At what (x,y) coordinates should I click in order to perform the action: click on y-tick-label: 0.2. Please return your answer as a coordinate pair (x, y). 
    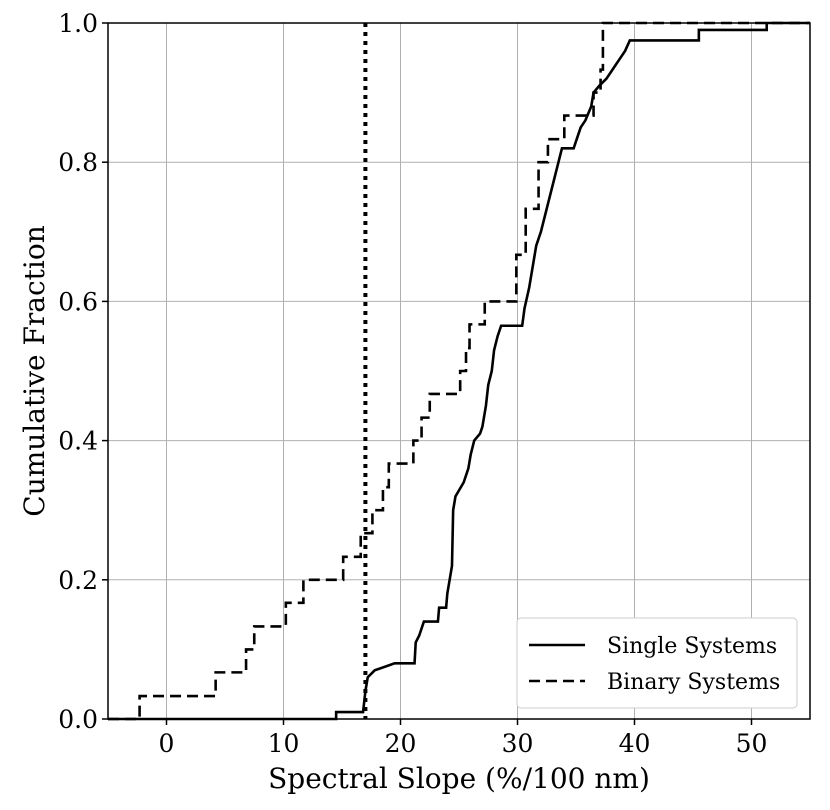
    Looking at the image, I should click on (78, 580).